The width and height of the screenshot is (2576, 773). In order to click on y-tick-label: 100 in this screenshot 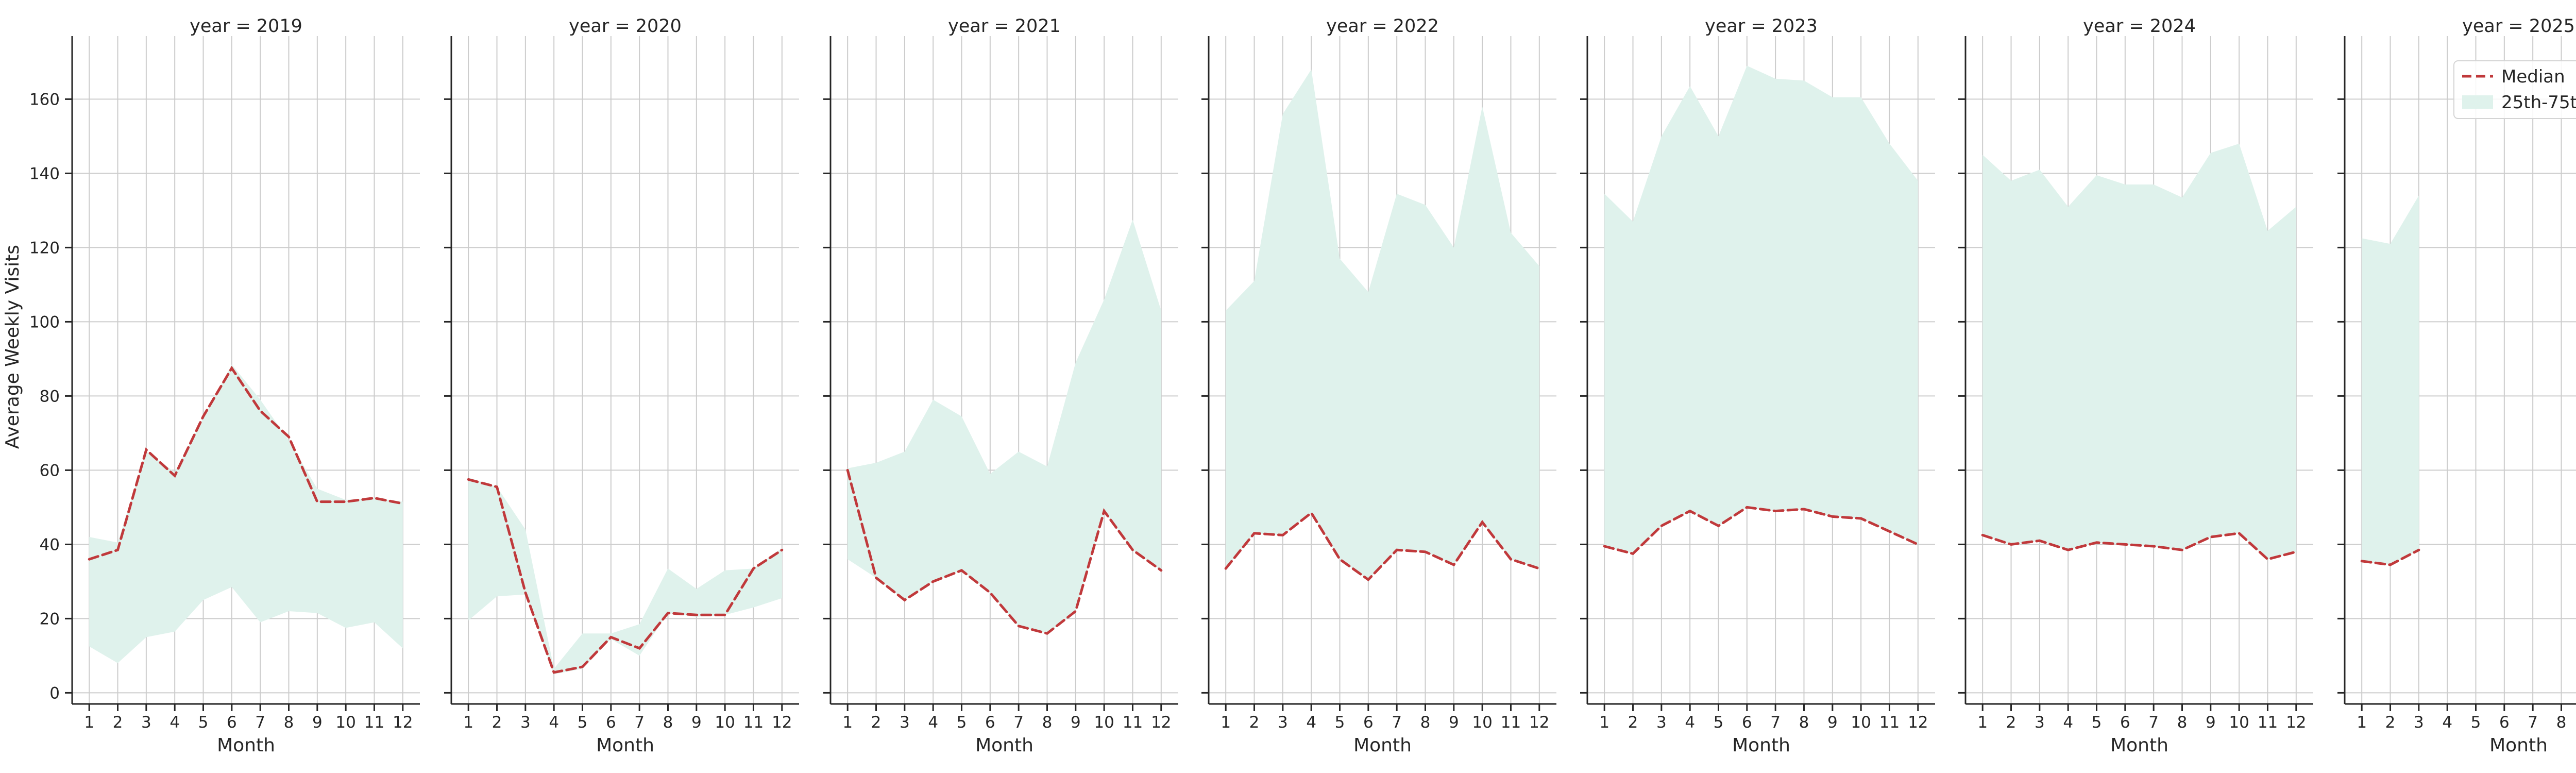, I will do `click(44, 322)`.